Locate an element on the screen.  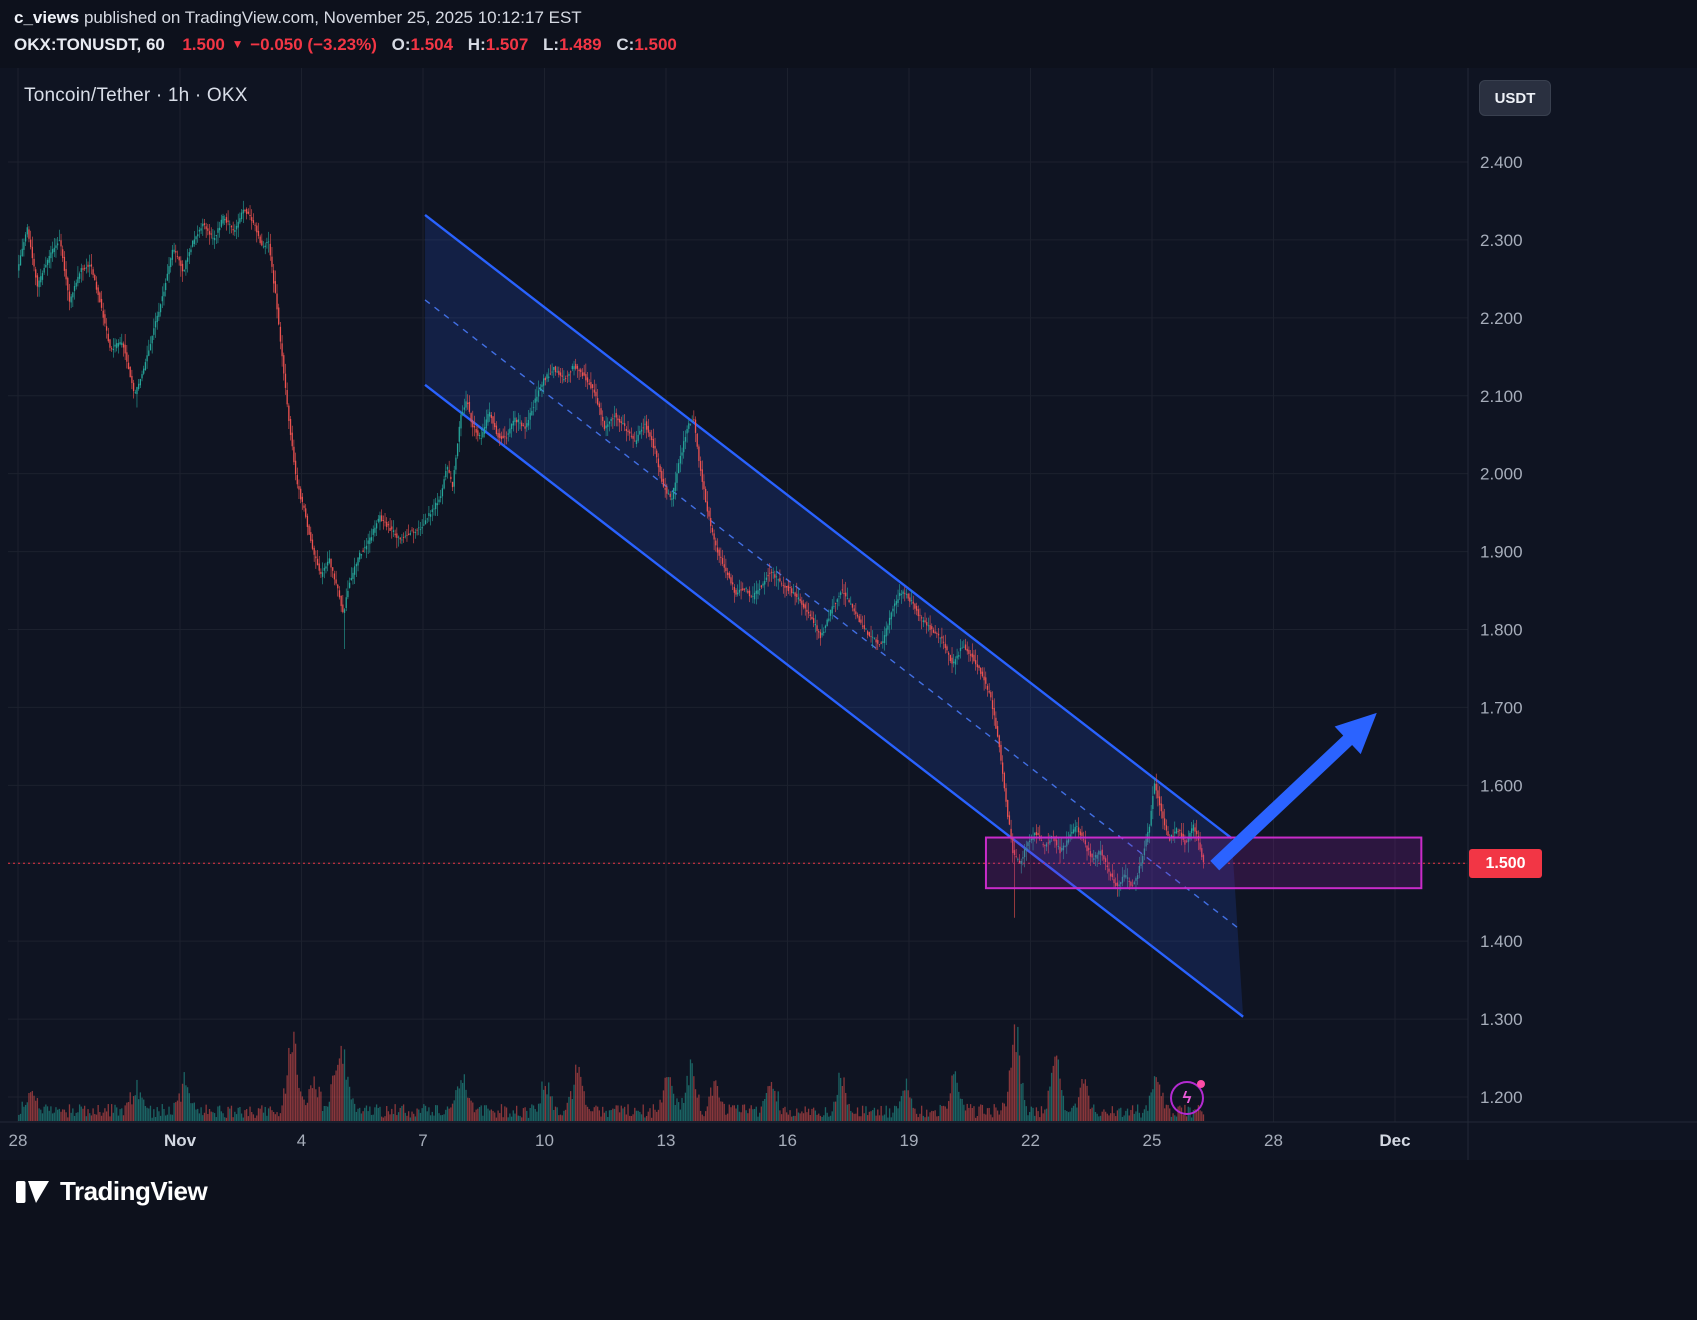
low-label: L: is located at coordinates (551, 44).